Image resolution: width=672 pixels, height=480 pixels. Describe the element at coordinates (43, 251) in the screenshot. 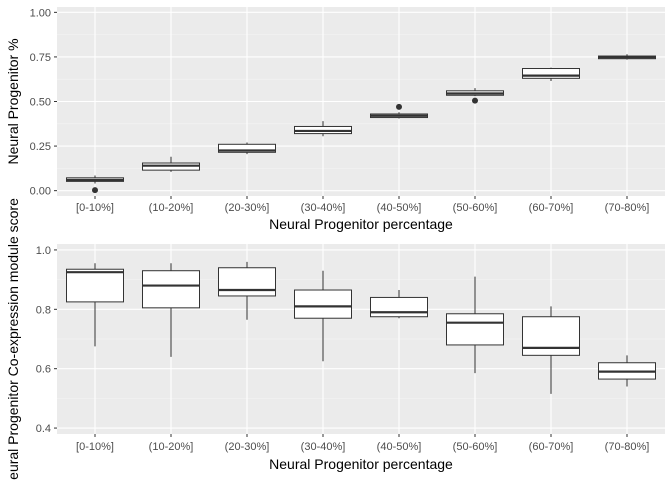

I see `y-tick-label: 1.0` at that location.